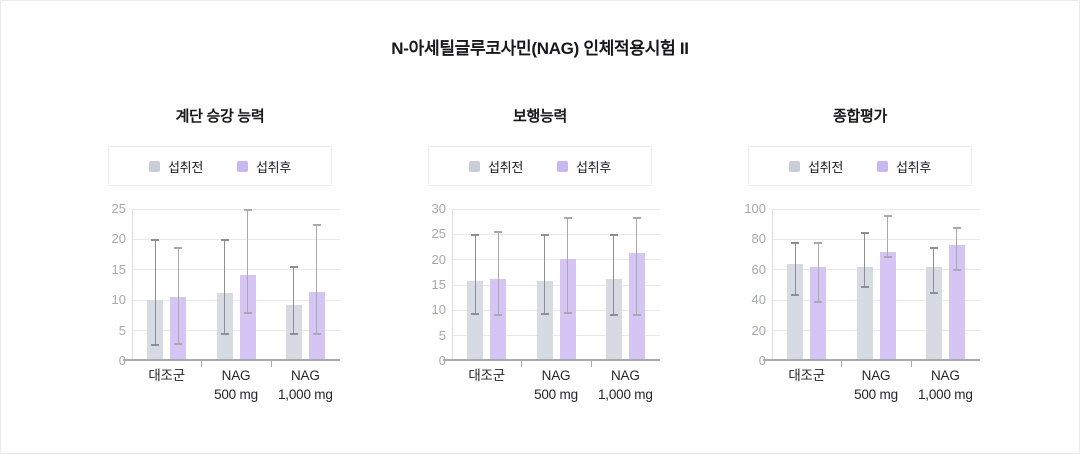 Image resolution: width=1080 pixels, height=454 pixels. Describe the element at coordinates (438, 208) in the screenshot. I see `y-axis-tick-label: 30` at that location.